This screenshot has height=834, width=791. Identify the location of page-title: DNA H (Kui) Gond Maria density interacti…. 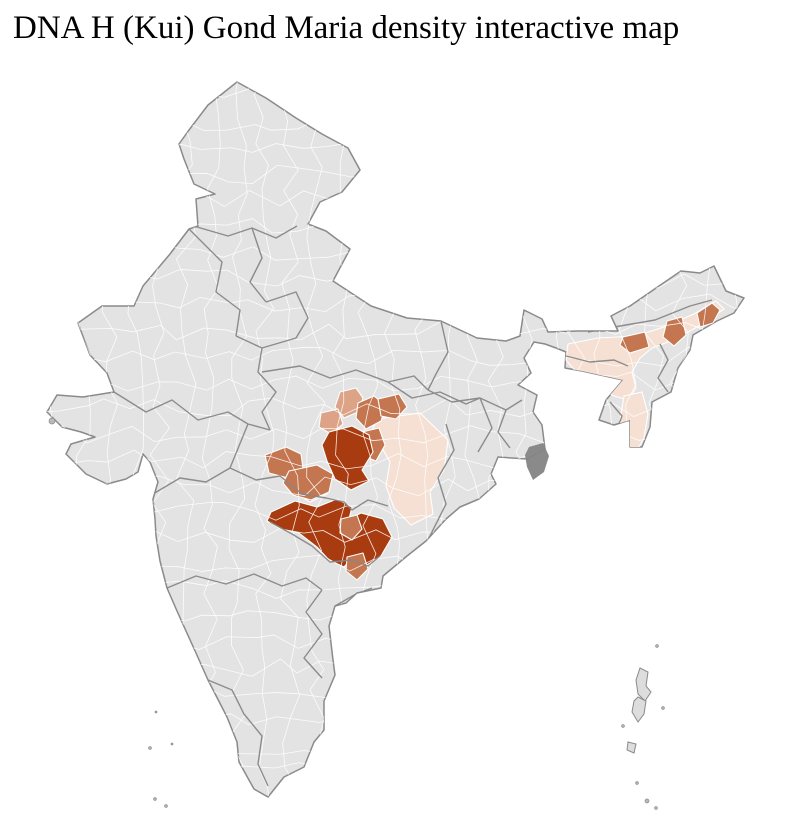
(346, 28).